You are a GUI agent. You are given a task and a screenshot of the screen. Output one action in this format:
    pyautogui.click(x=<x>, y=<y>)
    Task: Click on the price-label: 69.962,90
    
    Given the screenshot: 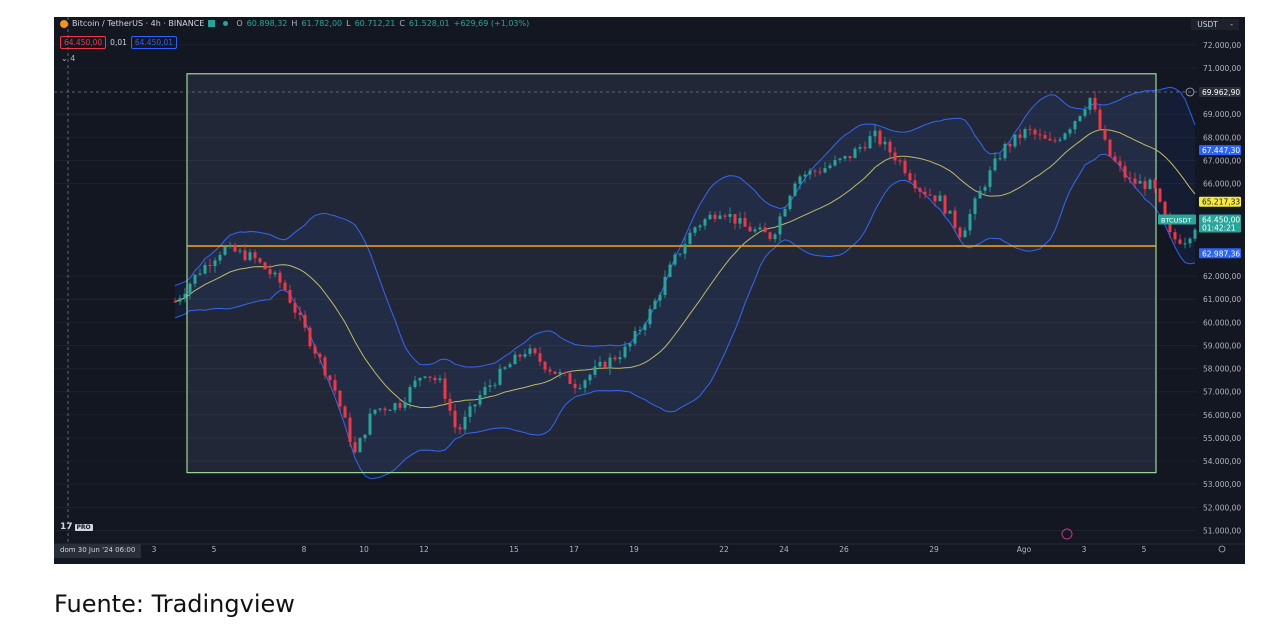 What is the action you would take?
    pyautogui.click(x=1213, y=91)
    